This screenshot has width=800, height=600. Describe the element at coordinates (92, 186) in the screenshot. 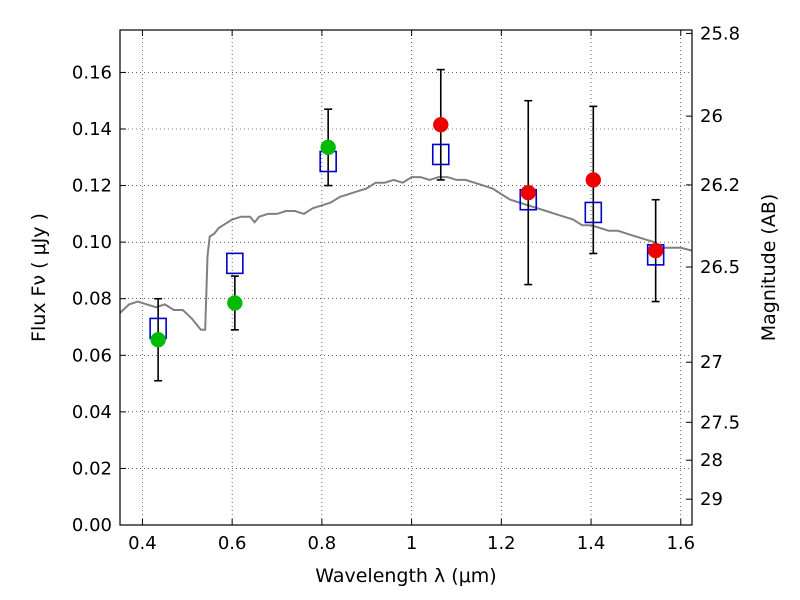

I see `y-tick-label: 0.12` at that location.